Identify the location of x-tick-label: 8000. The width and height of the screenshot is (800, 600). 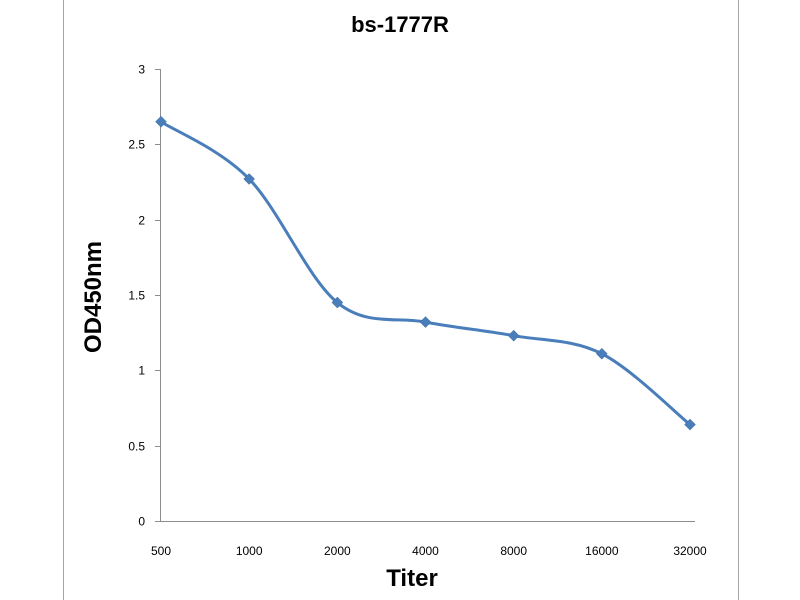
(513, 551).